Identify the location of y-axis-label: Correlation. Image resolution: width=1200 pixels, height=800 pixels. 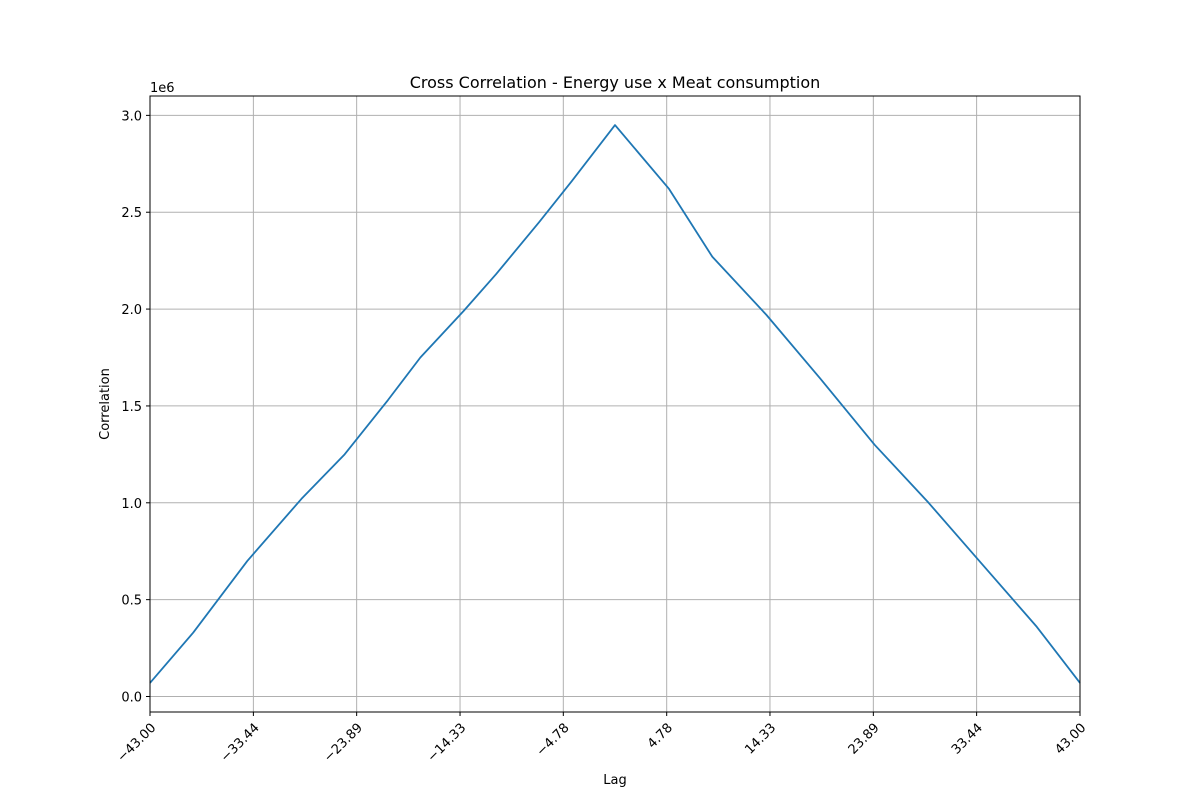
(105, 404).